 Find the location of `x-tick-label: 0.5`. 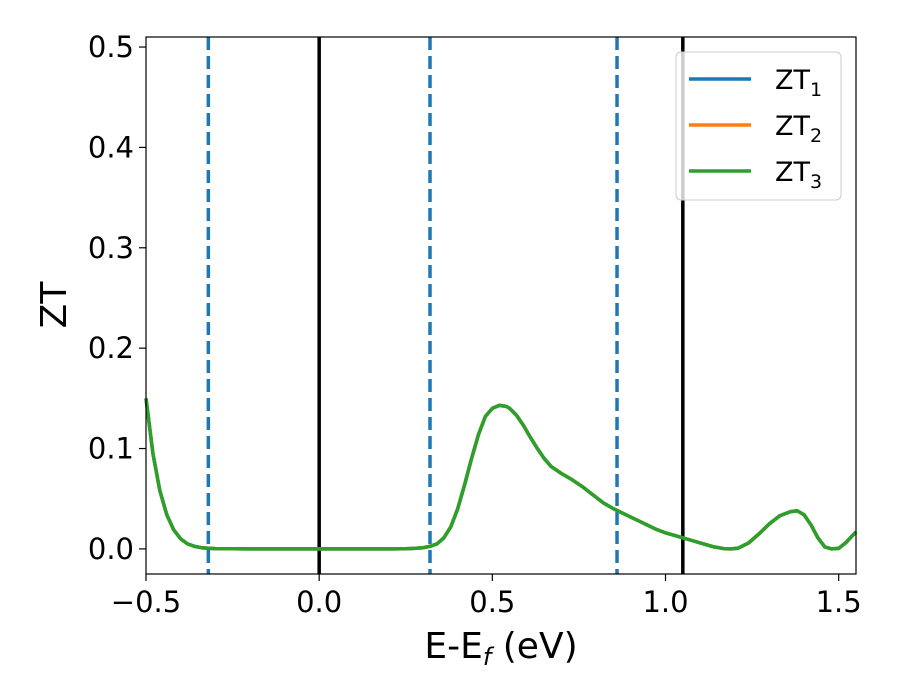

x-tick-label: 0.5 is located at coordinates (492, 602).